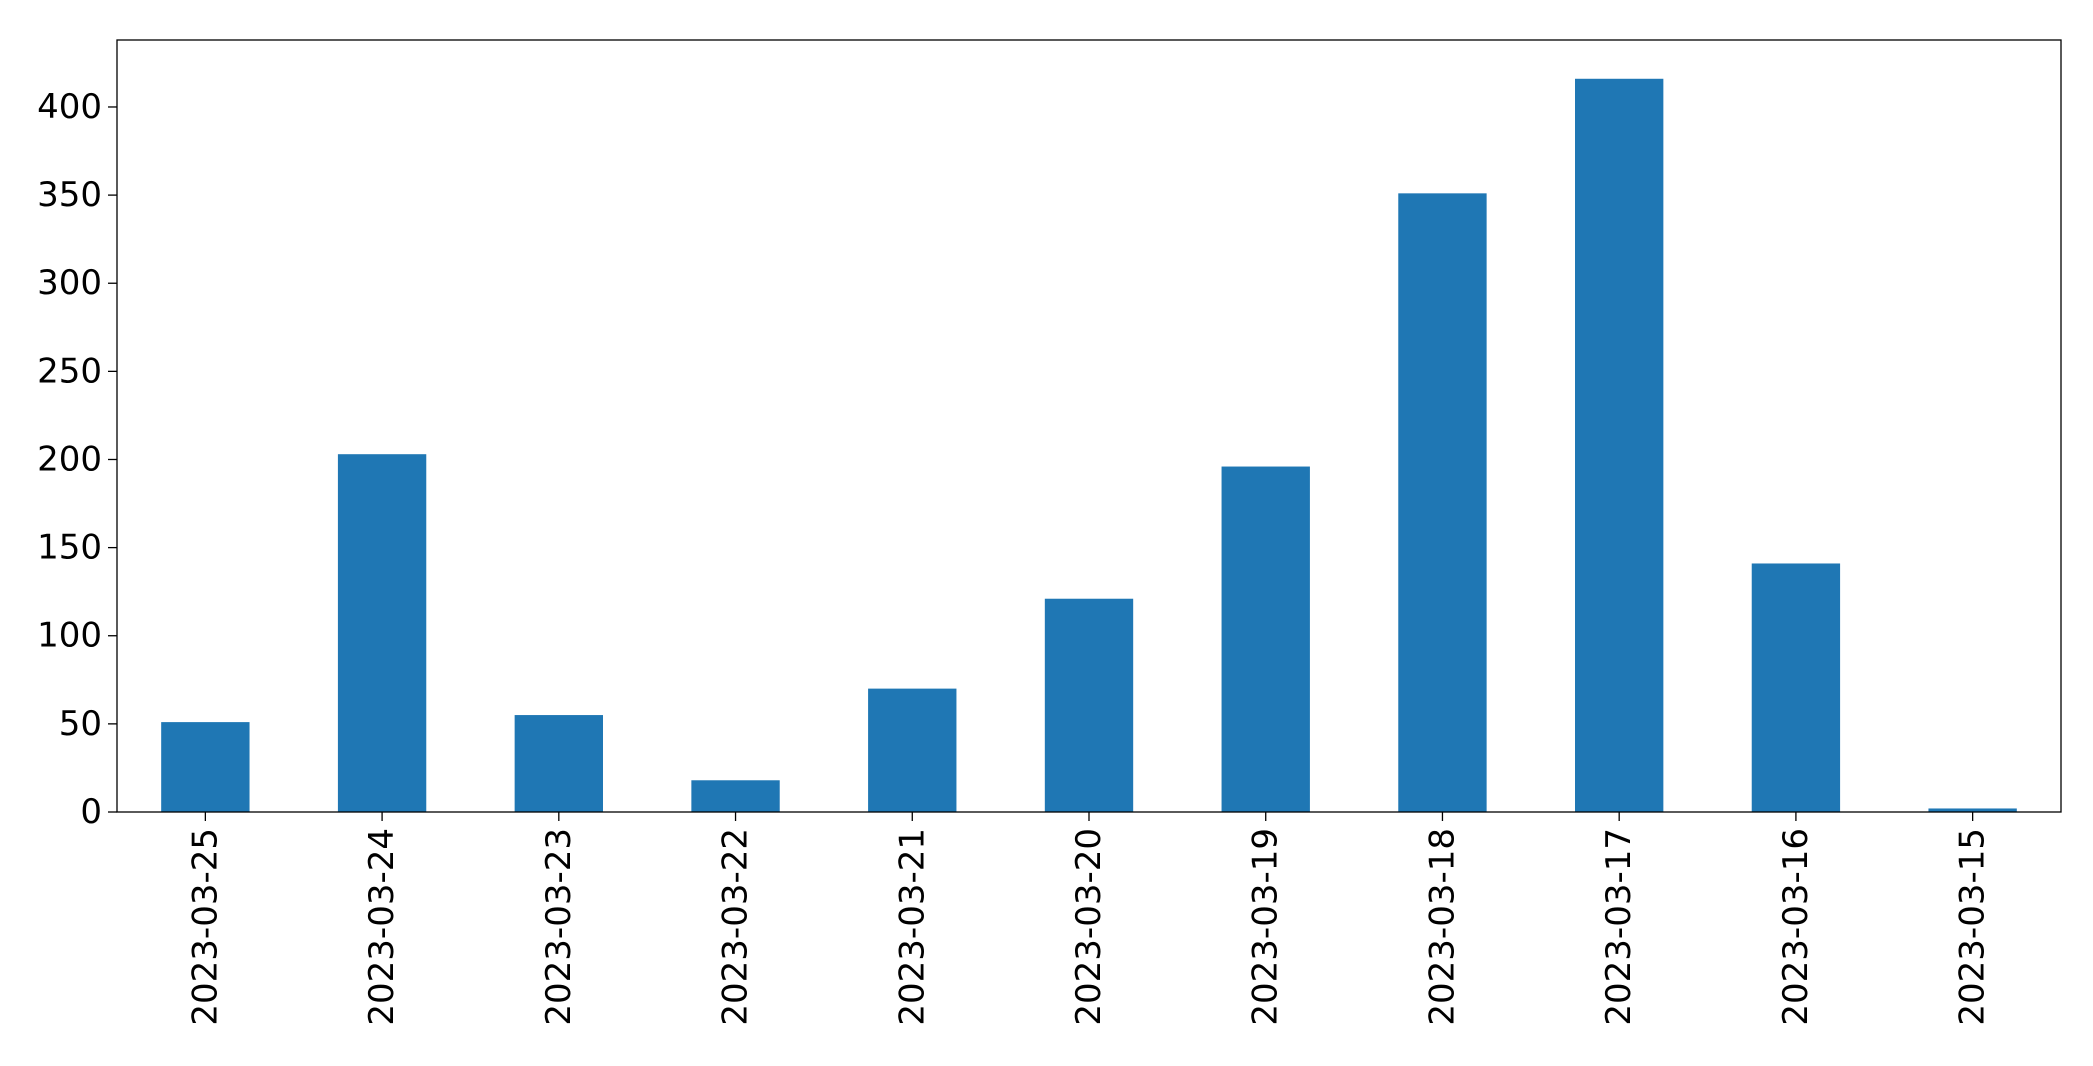 This screenshot has height=1066, width=2093. I want to click on x-tick-label: 2023-03-15, so click(1973, 927).